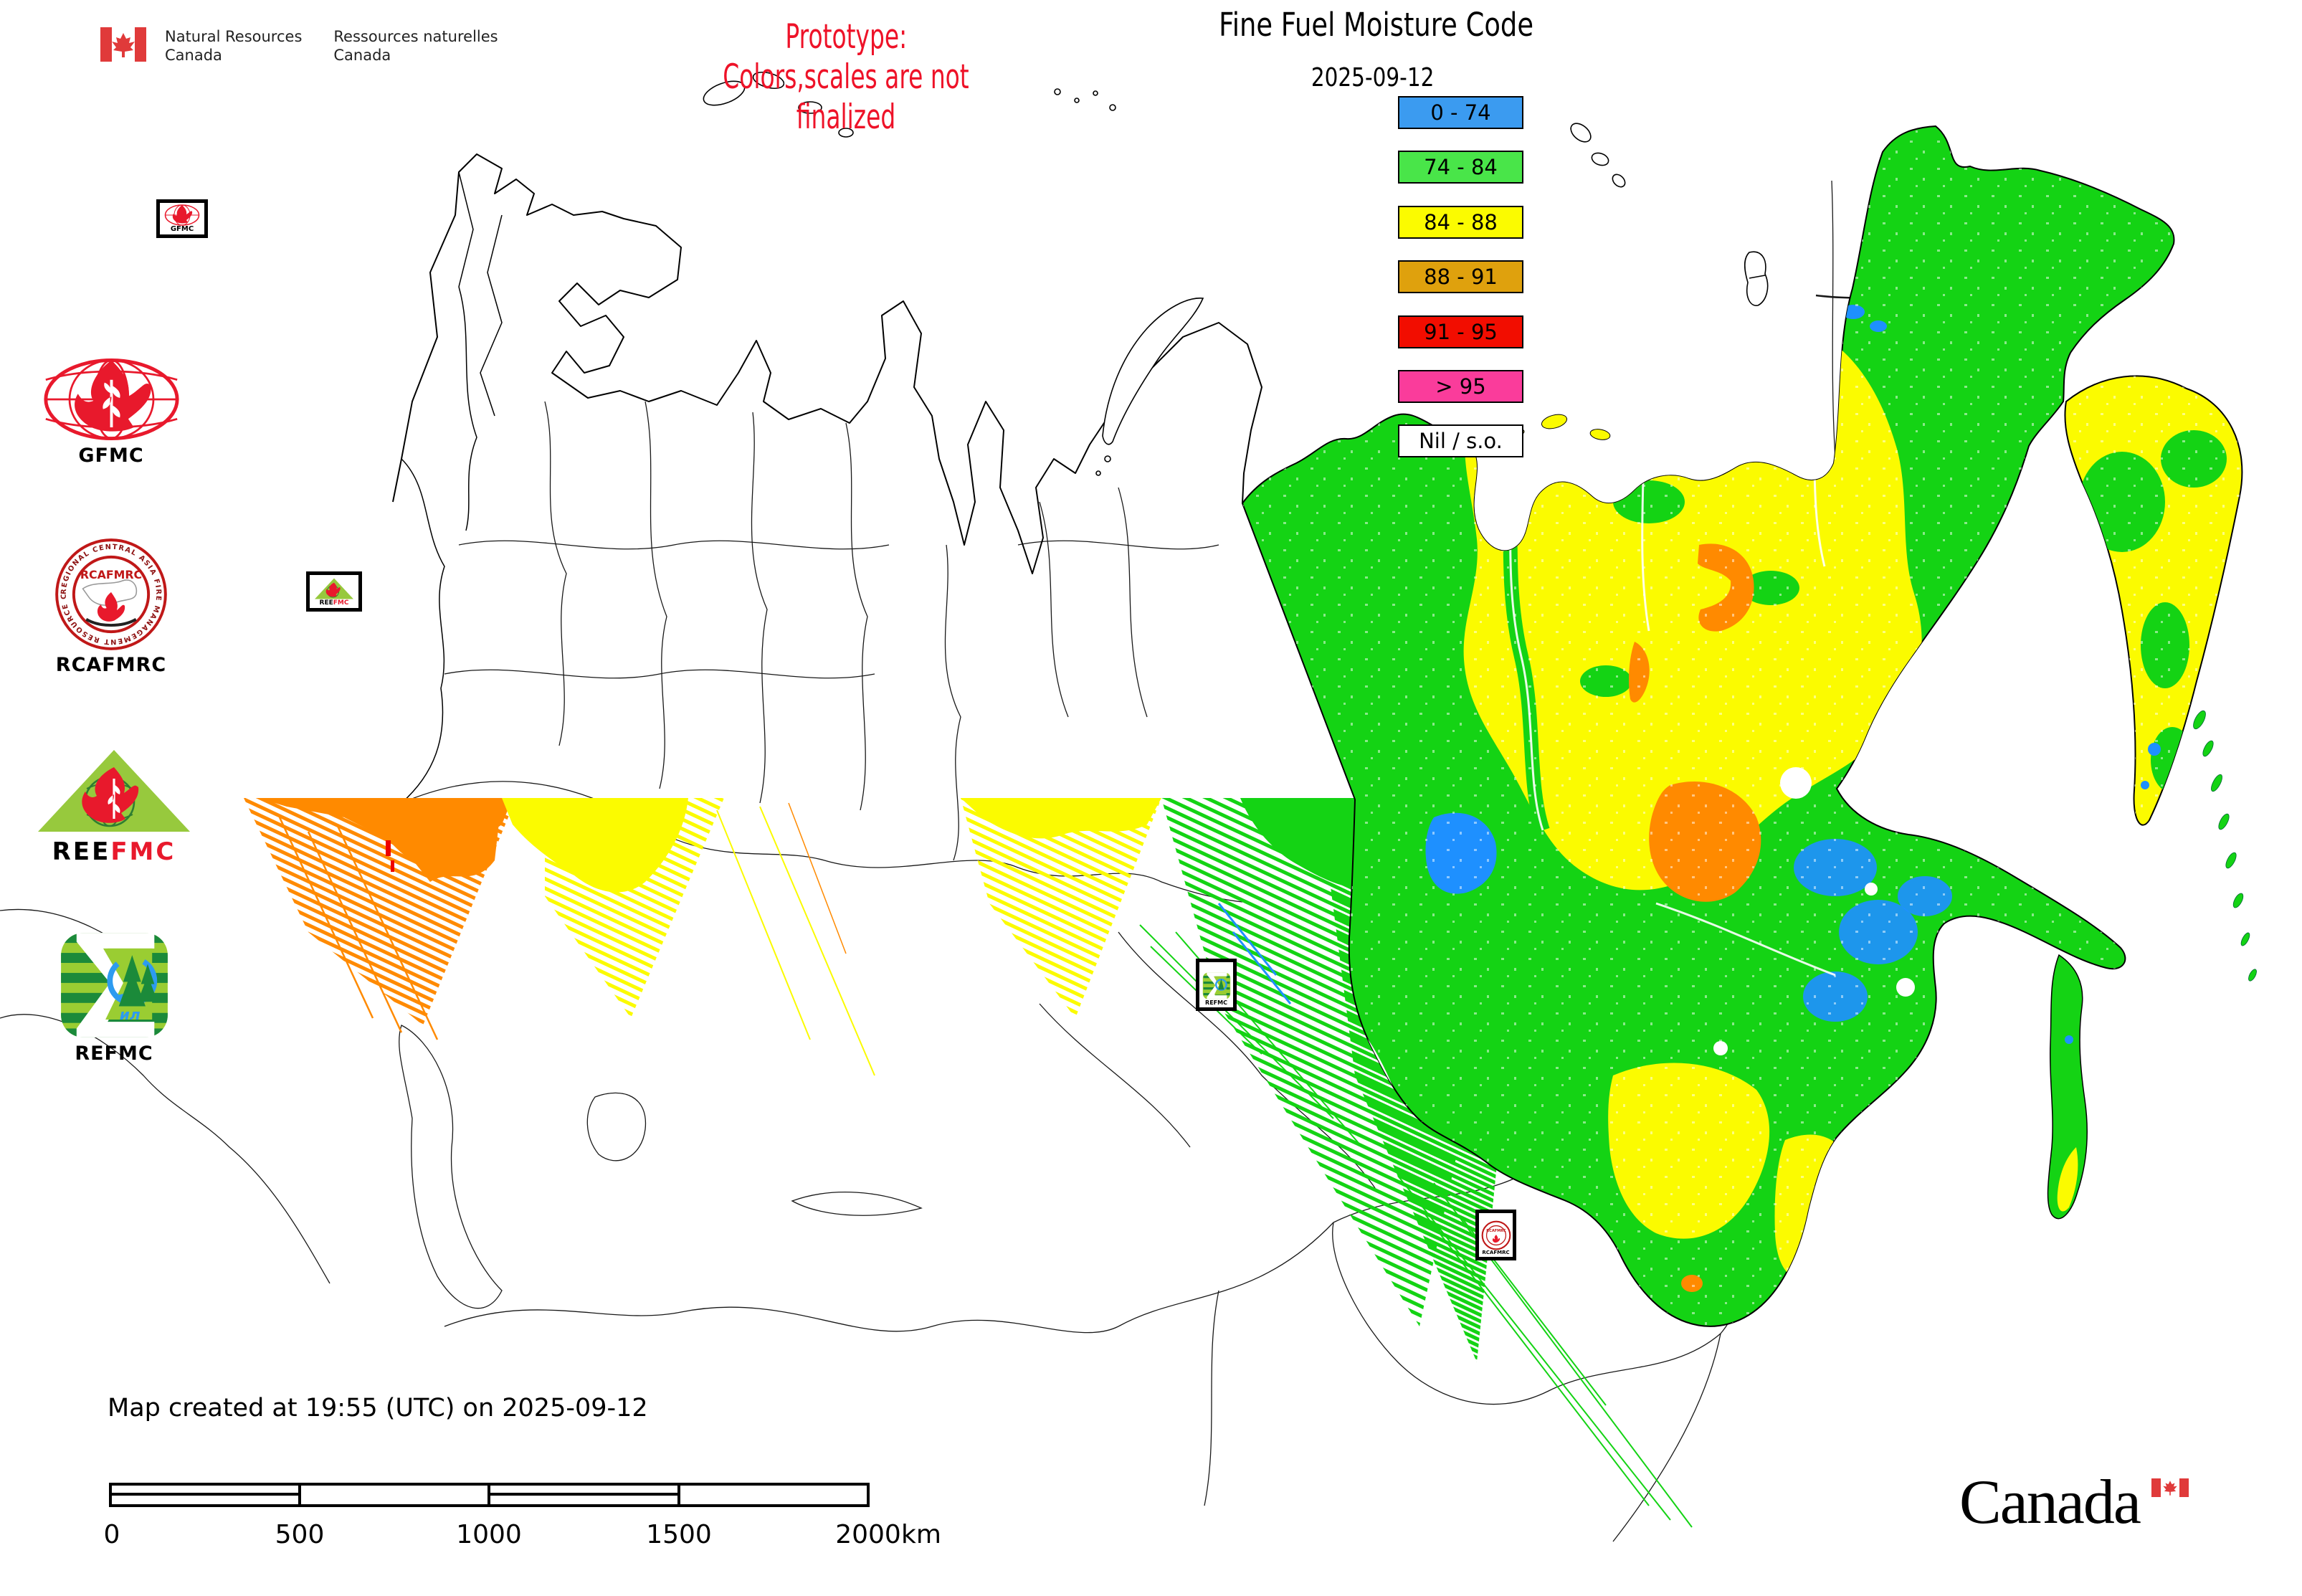 Image resolution: width=2302 pixels, height=1596 pixels. Describe the element at coordinates (378, 1408) in the screenshot. I see `map-created-text: Map created at 19:55 (UTC) on 2025-09-12` at that location.